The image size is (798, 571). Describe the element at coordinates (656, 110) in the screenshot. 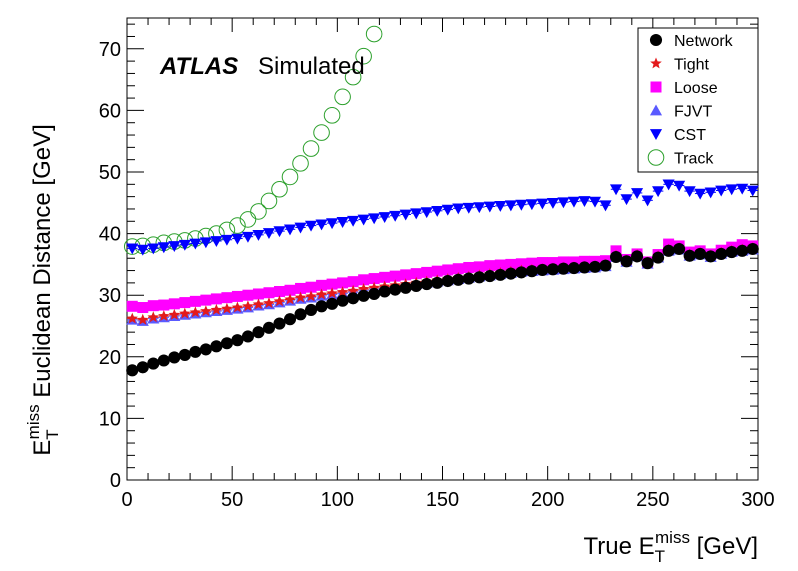

I see `legend-marker-fjvt` at that location.